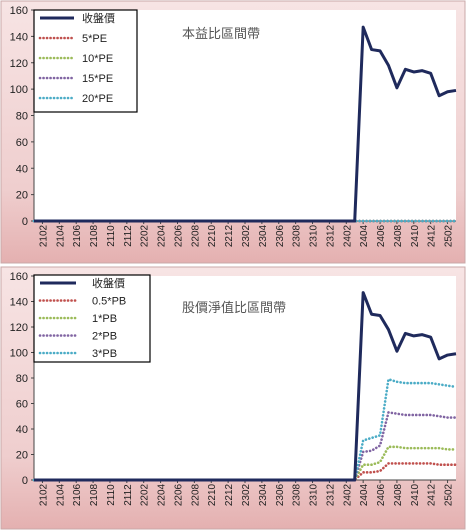 The image size is (466, 530). Describe the element at coordinates (104, 354) in the screenshot. I see `legend-label-4: 3*PB` at that location.